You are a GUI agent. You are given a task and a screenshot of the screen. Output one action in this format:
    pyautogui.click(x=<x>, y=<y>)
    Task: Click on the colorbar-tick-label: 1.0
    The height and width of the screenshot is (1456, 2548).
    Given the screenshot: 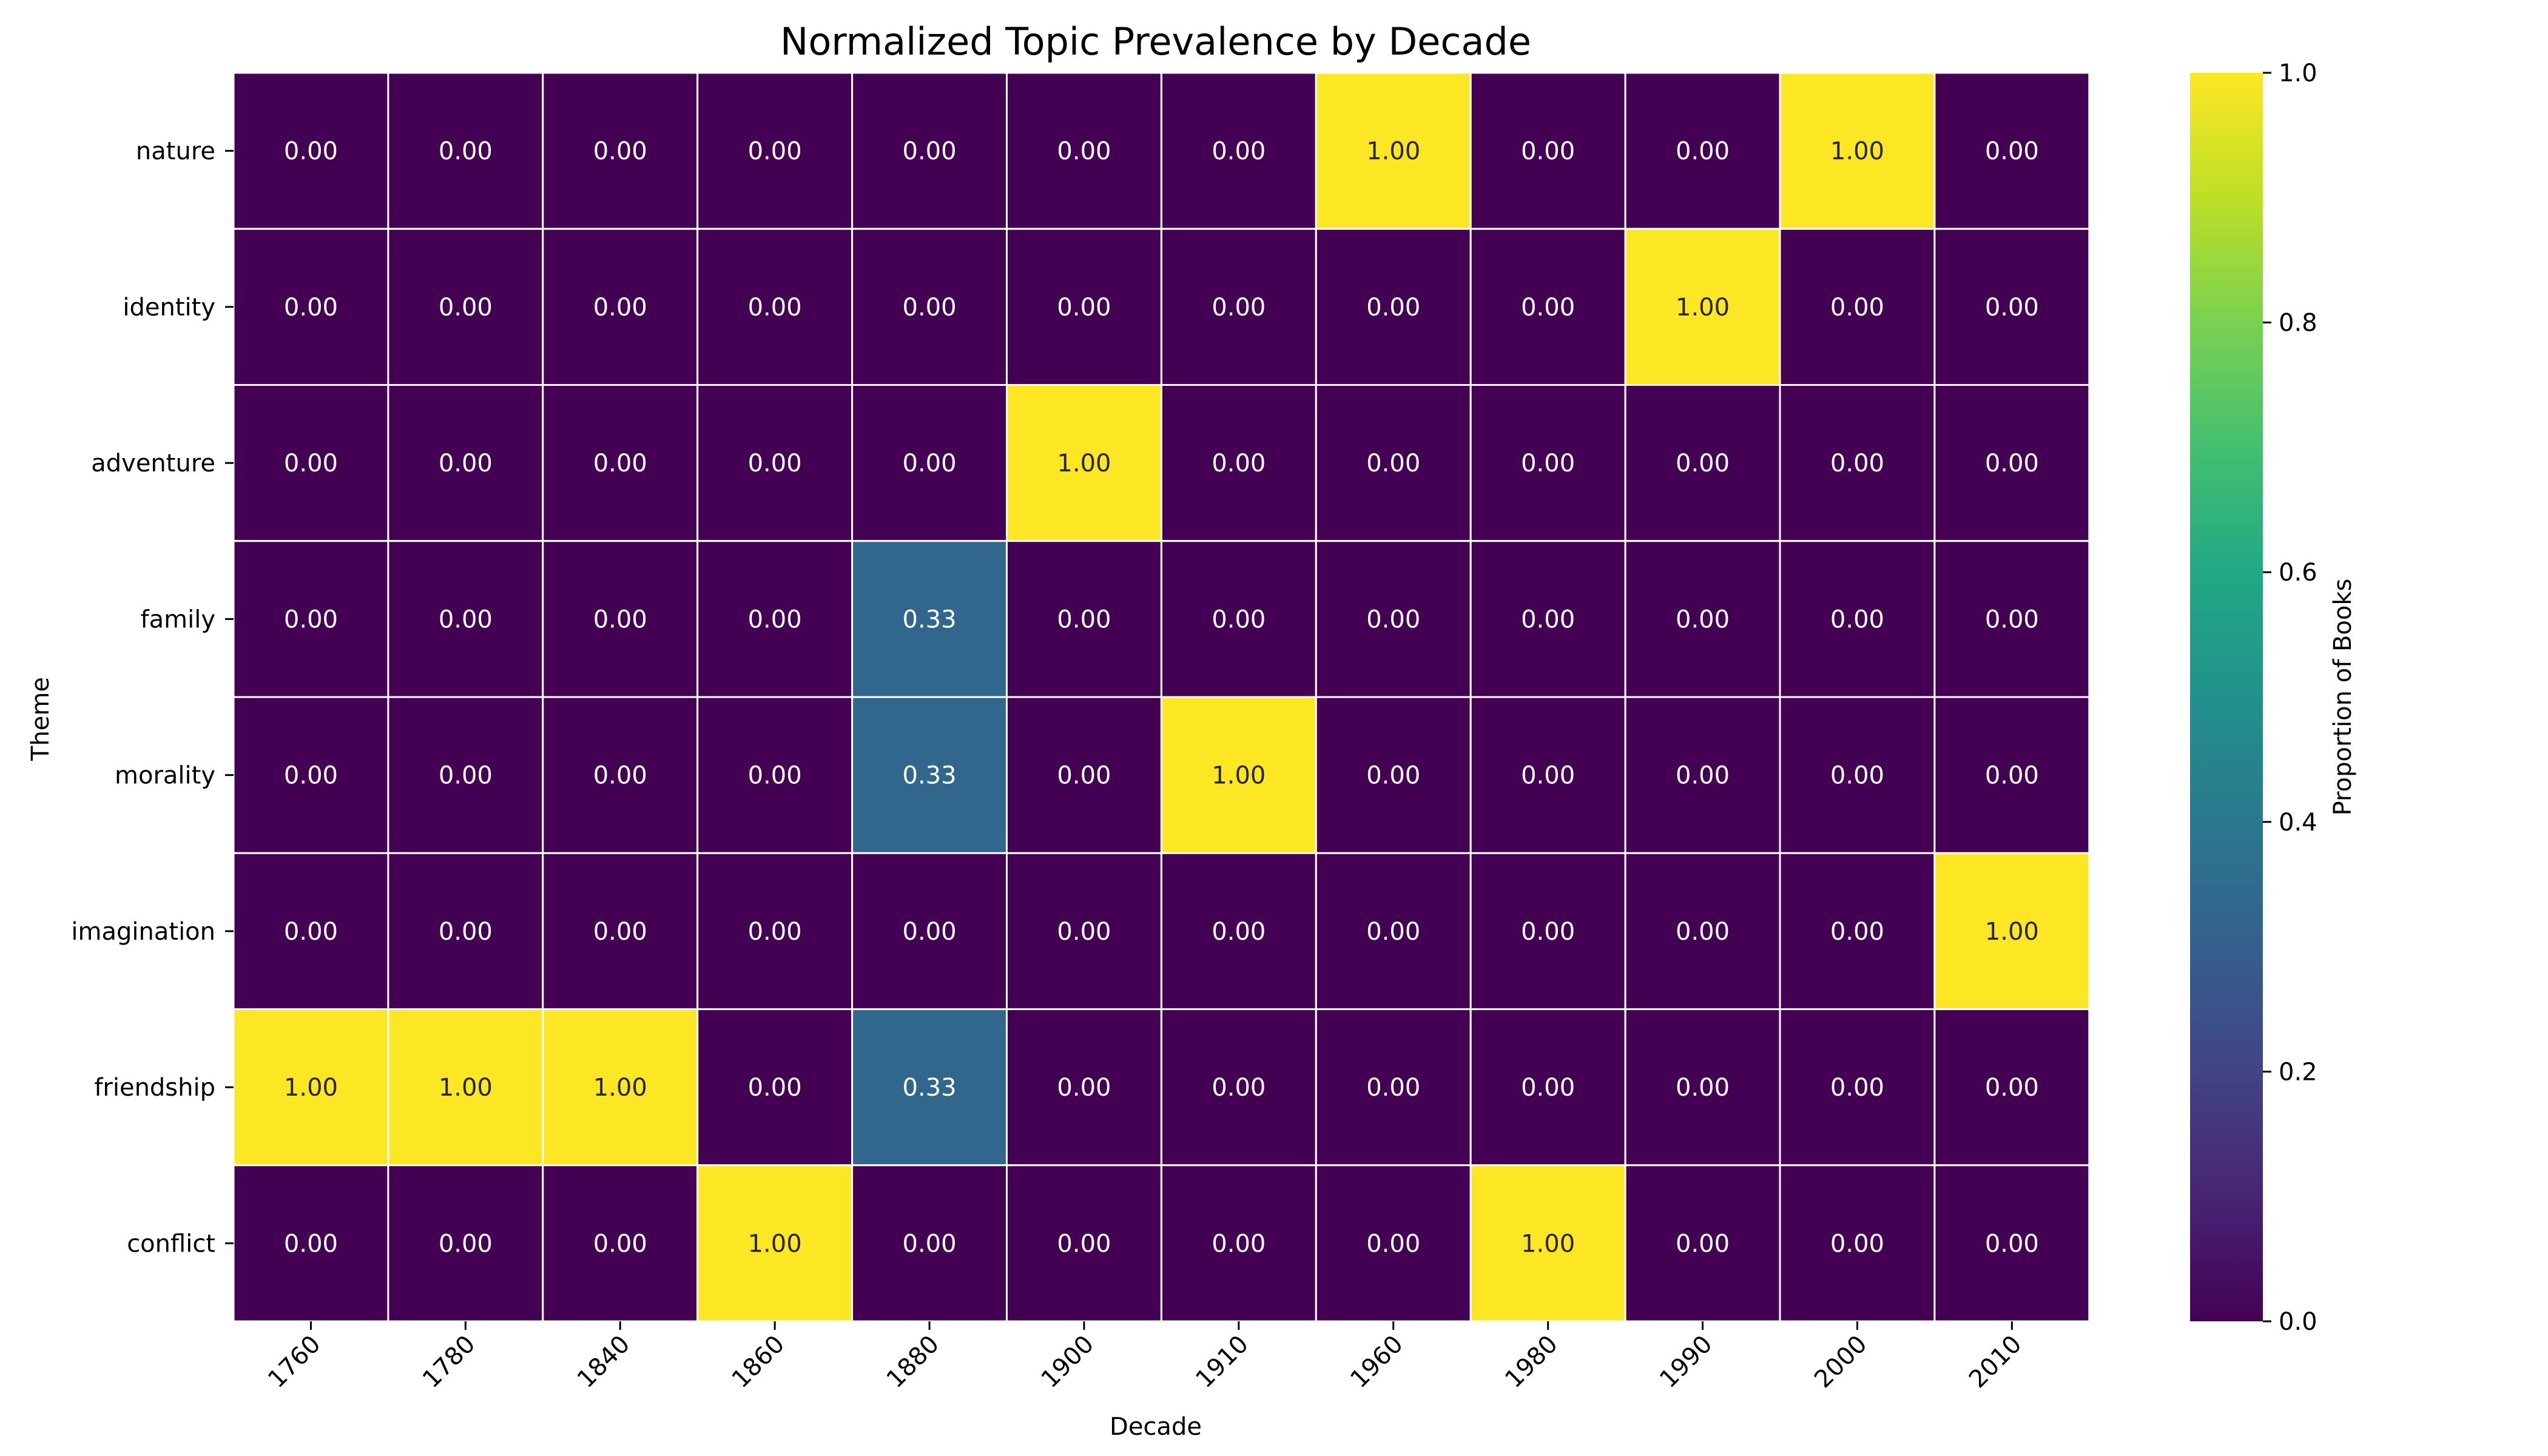 What is the action you would take?
    pyautogui.click(x=2298, y=73)
    